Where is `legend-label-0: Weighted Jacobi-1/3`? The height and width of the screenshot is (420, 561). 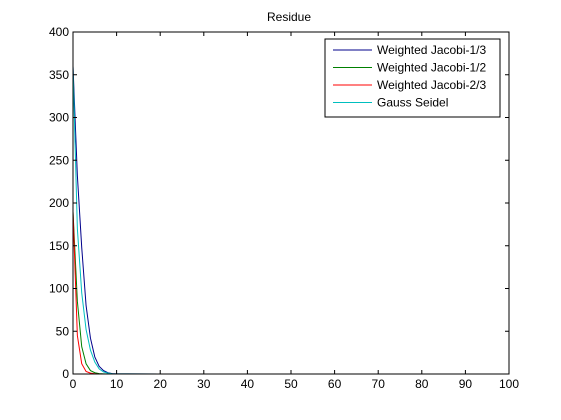
legend-label-0: Weighted Jacobi-1/3 is located at coordinates (432, 50).